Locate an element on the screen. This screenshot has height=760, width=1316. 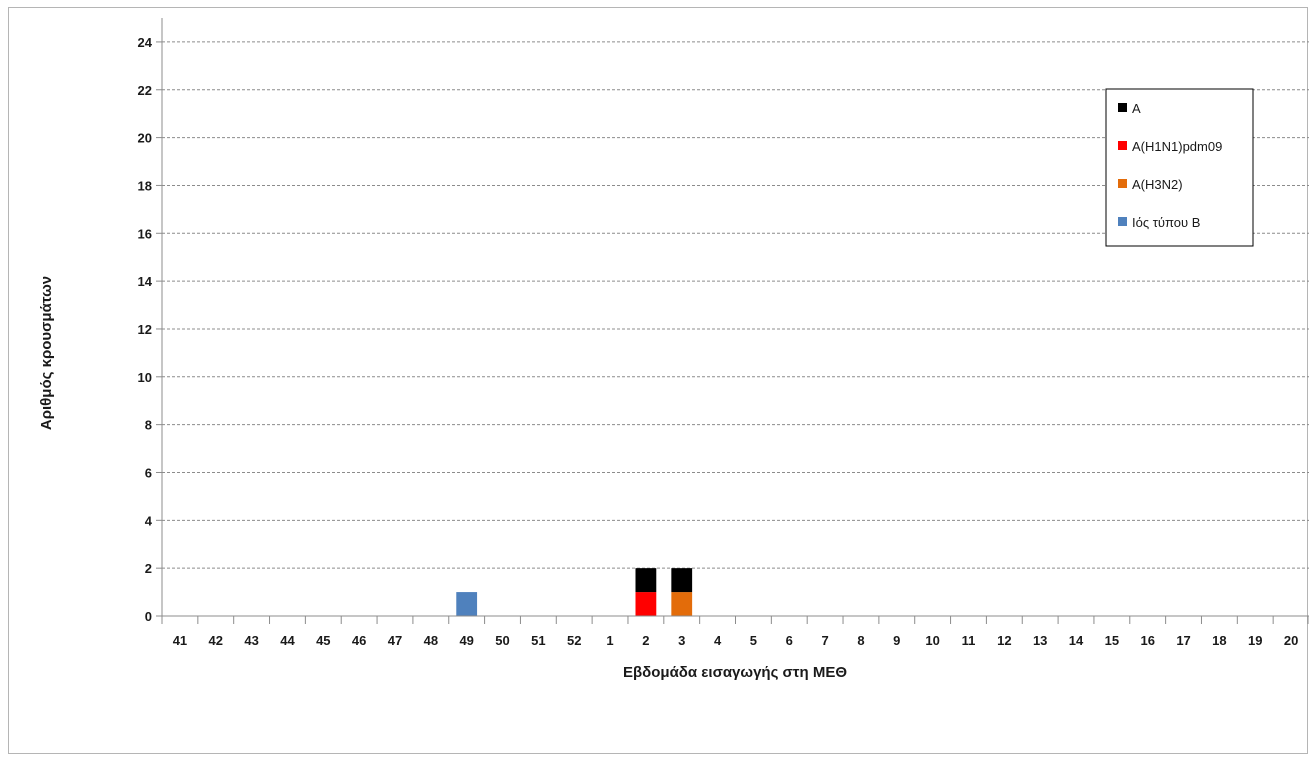
x-tick-label: 43 is located at coordinates (251, 640).